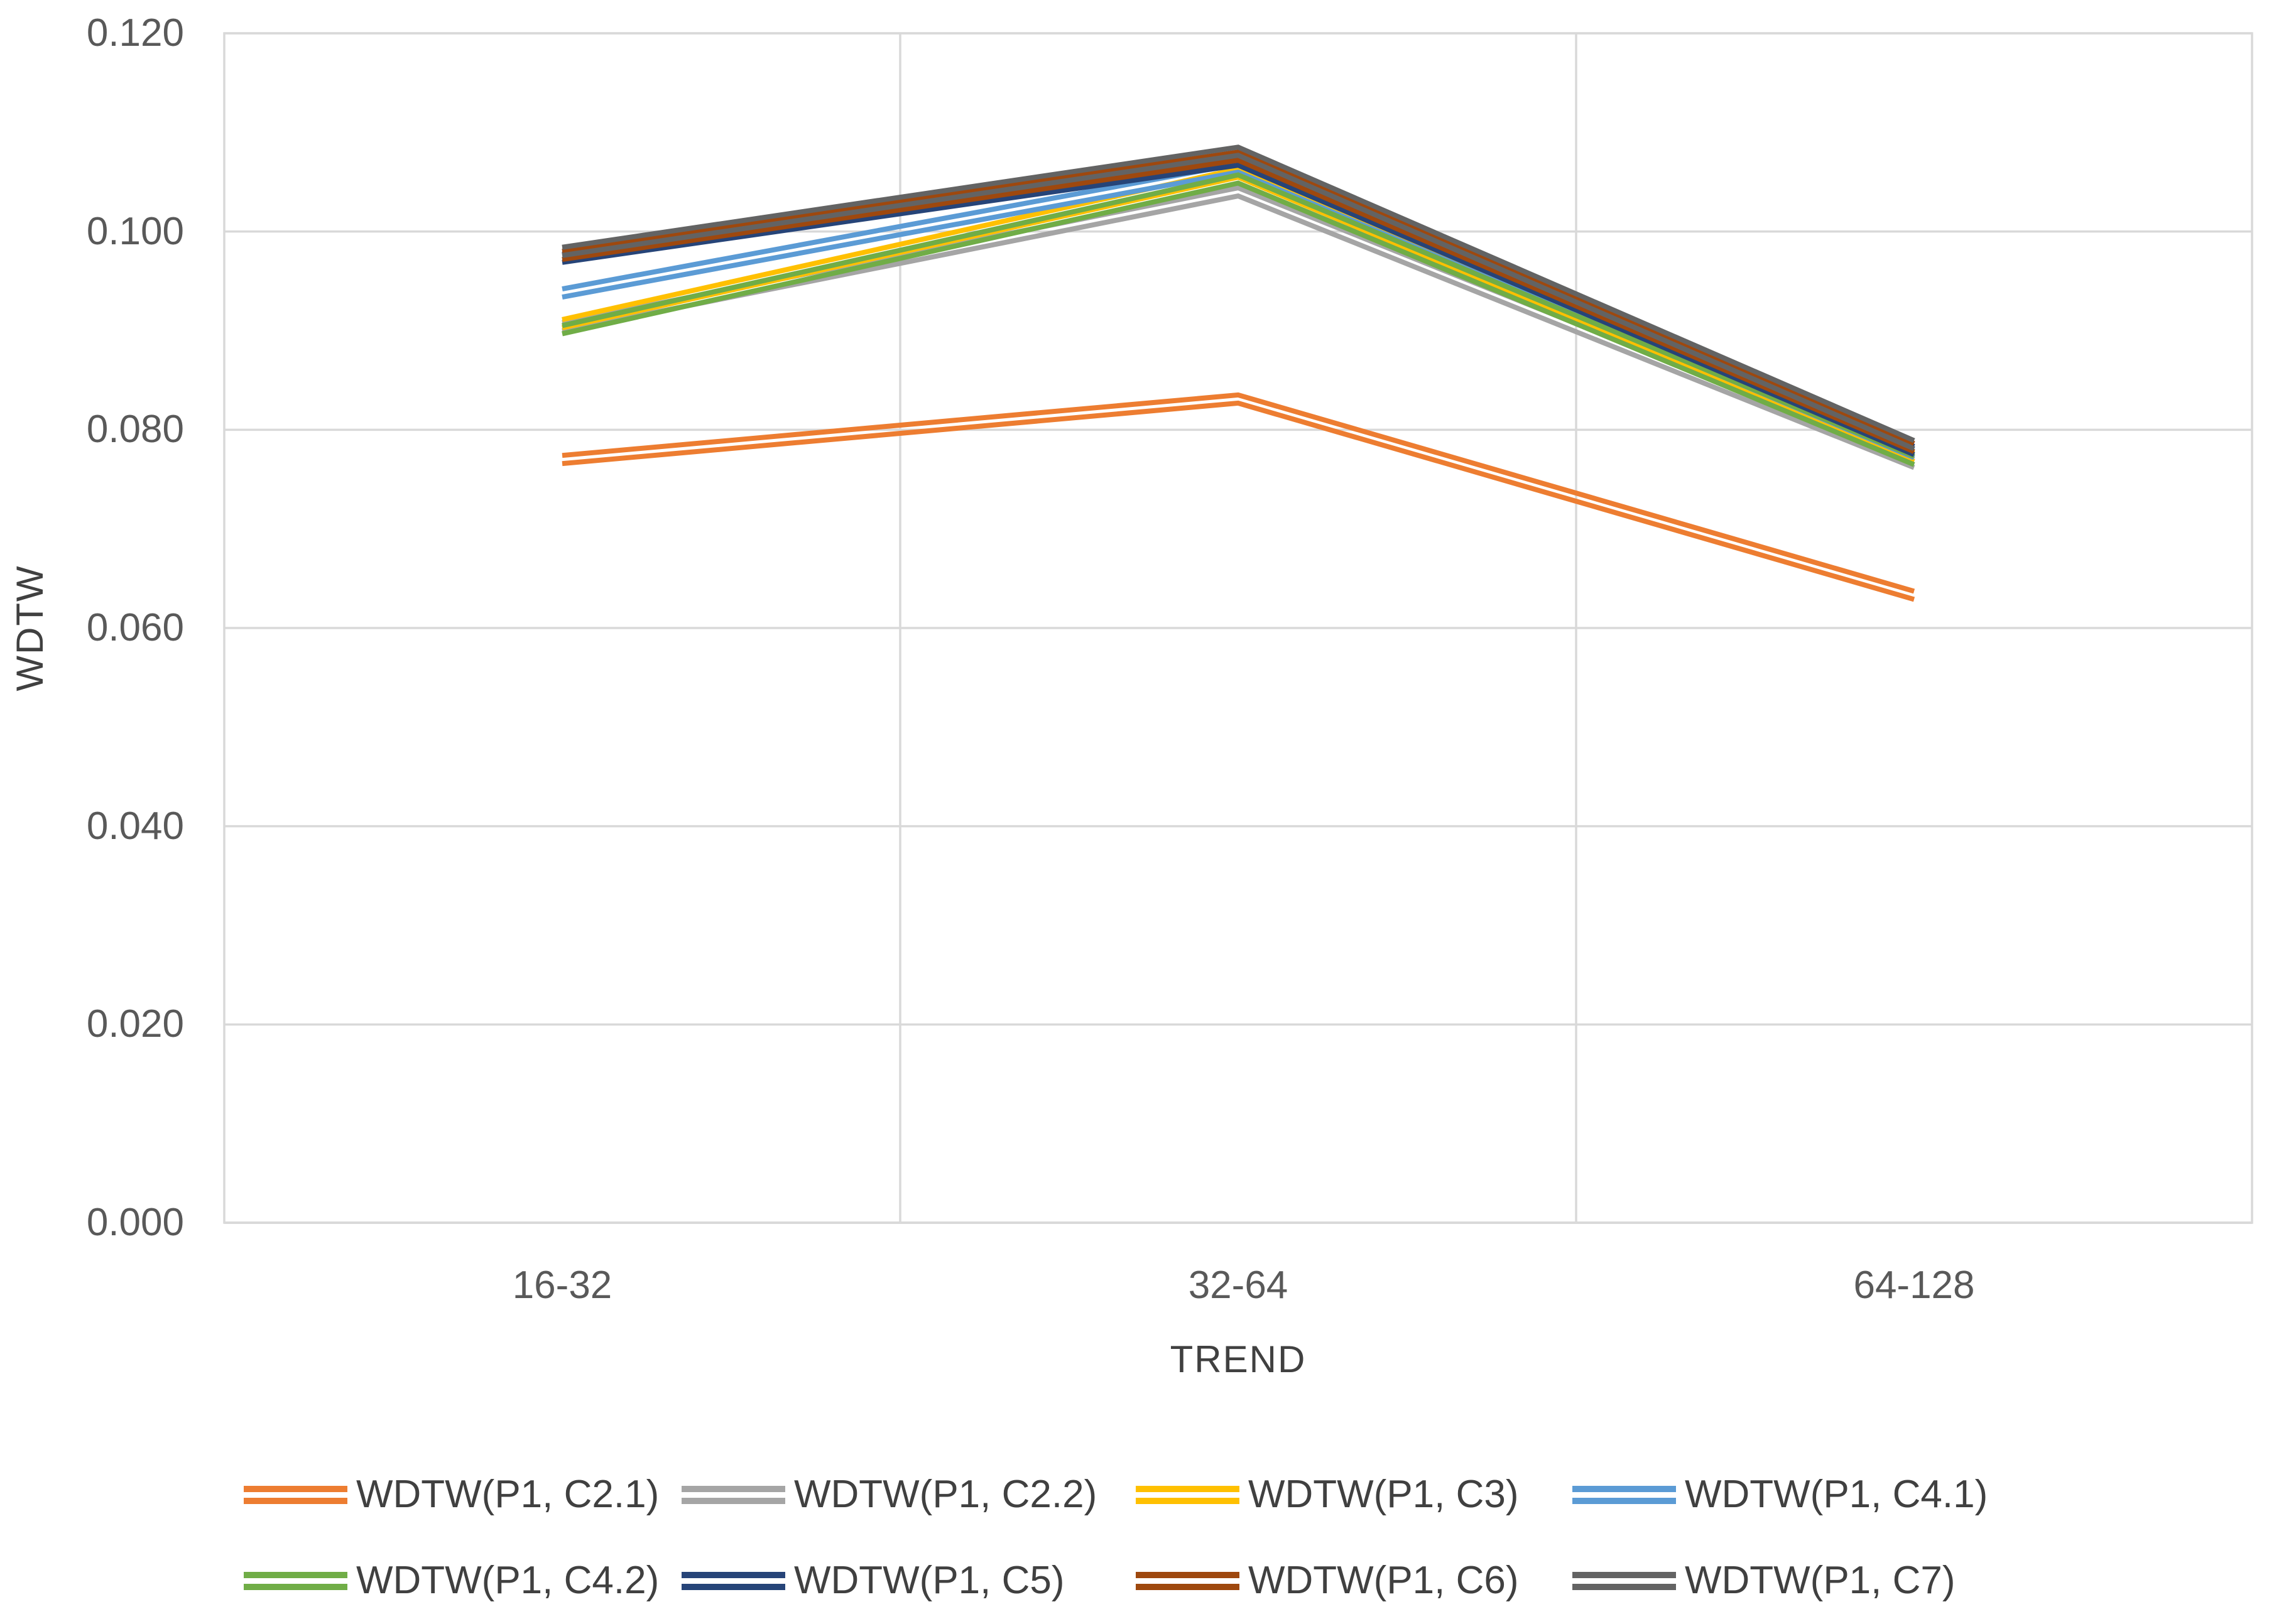  What do you see at coordinates (929, 1580) in the screenshot?
I see `legend-label: WDTW(P1, C5)` at bounding box center [929, 1580].